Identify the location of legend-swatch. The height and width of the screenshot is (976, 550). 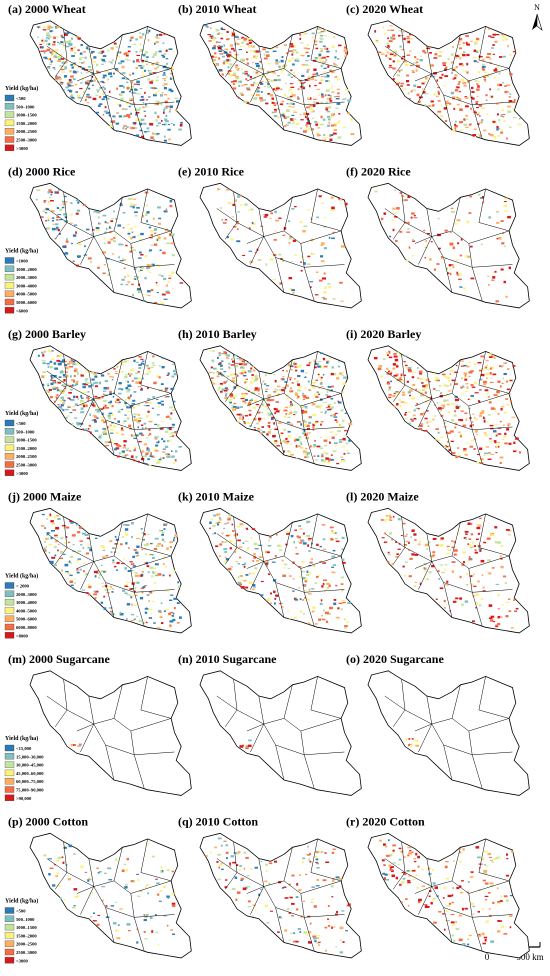
(9, 147).